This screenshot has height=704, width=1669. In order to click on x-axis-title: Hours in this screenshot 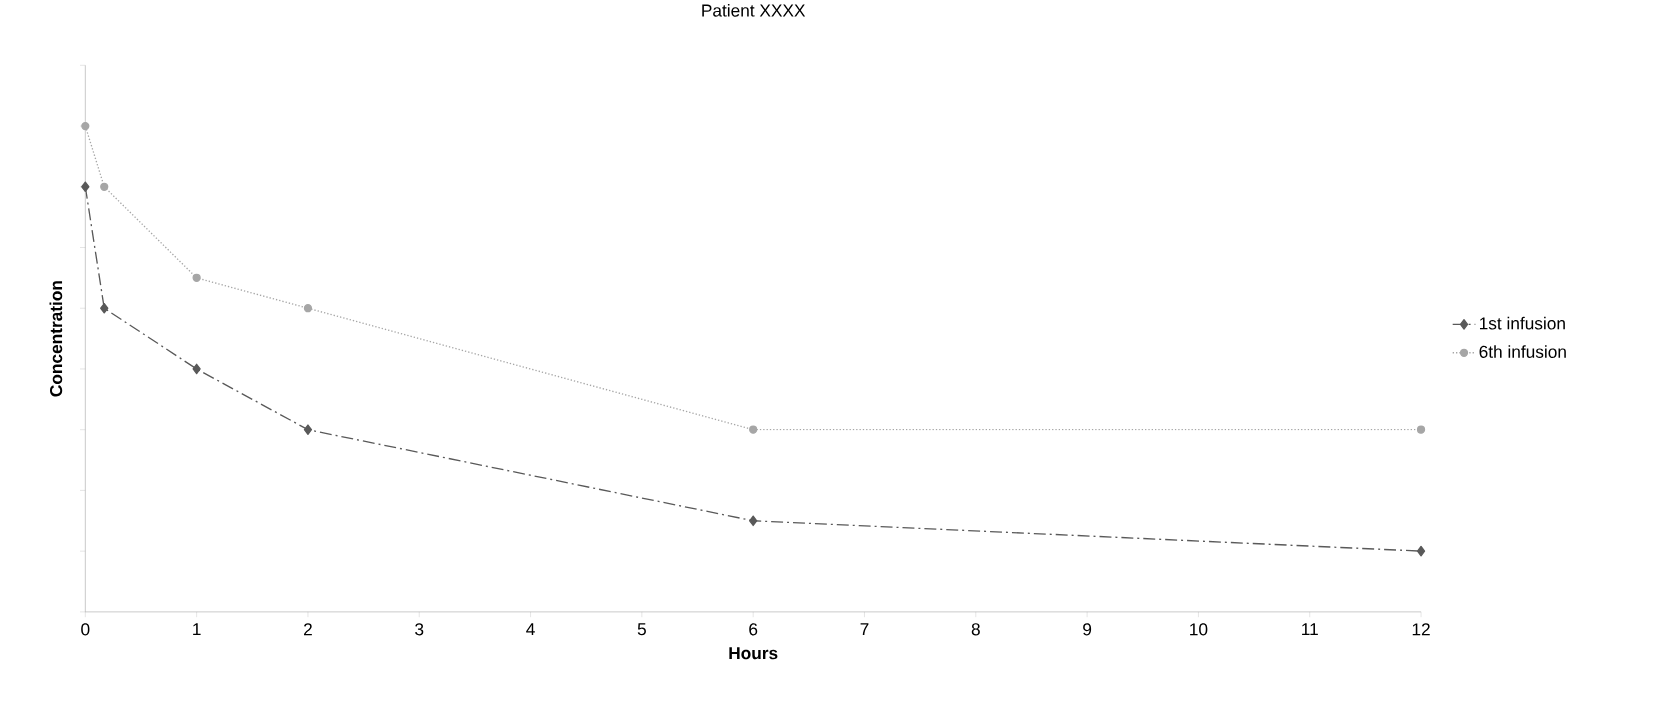, I will do `click(753, 653)`.